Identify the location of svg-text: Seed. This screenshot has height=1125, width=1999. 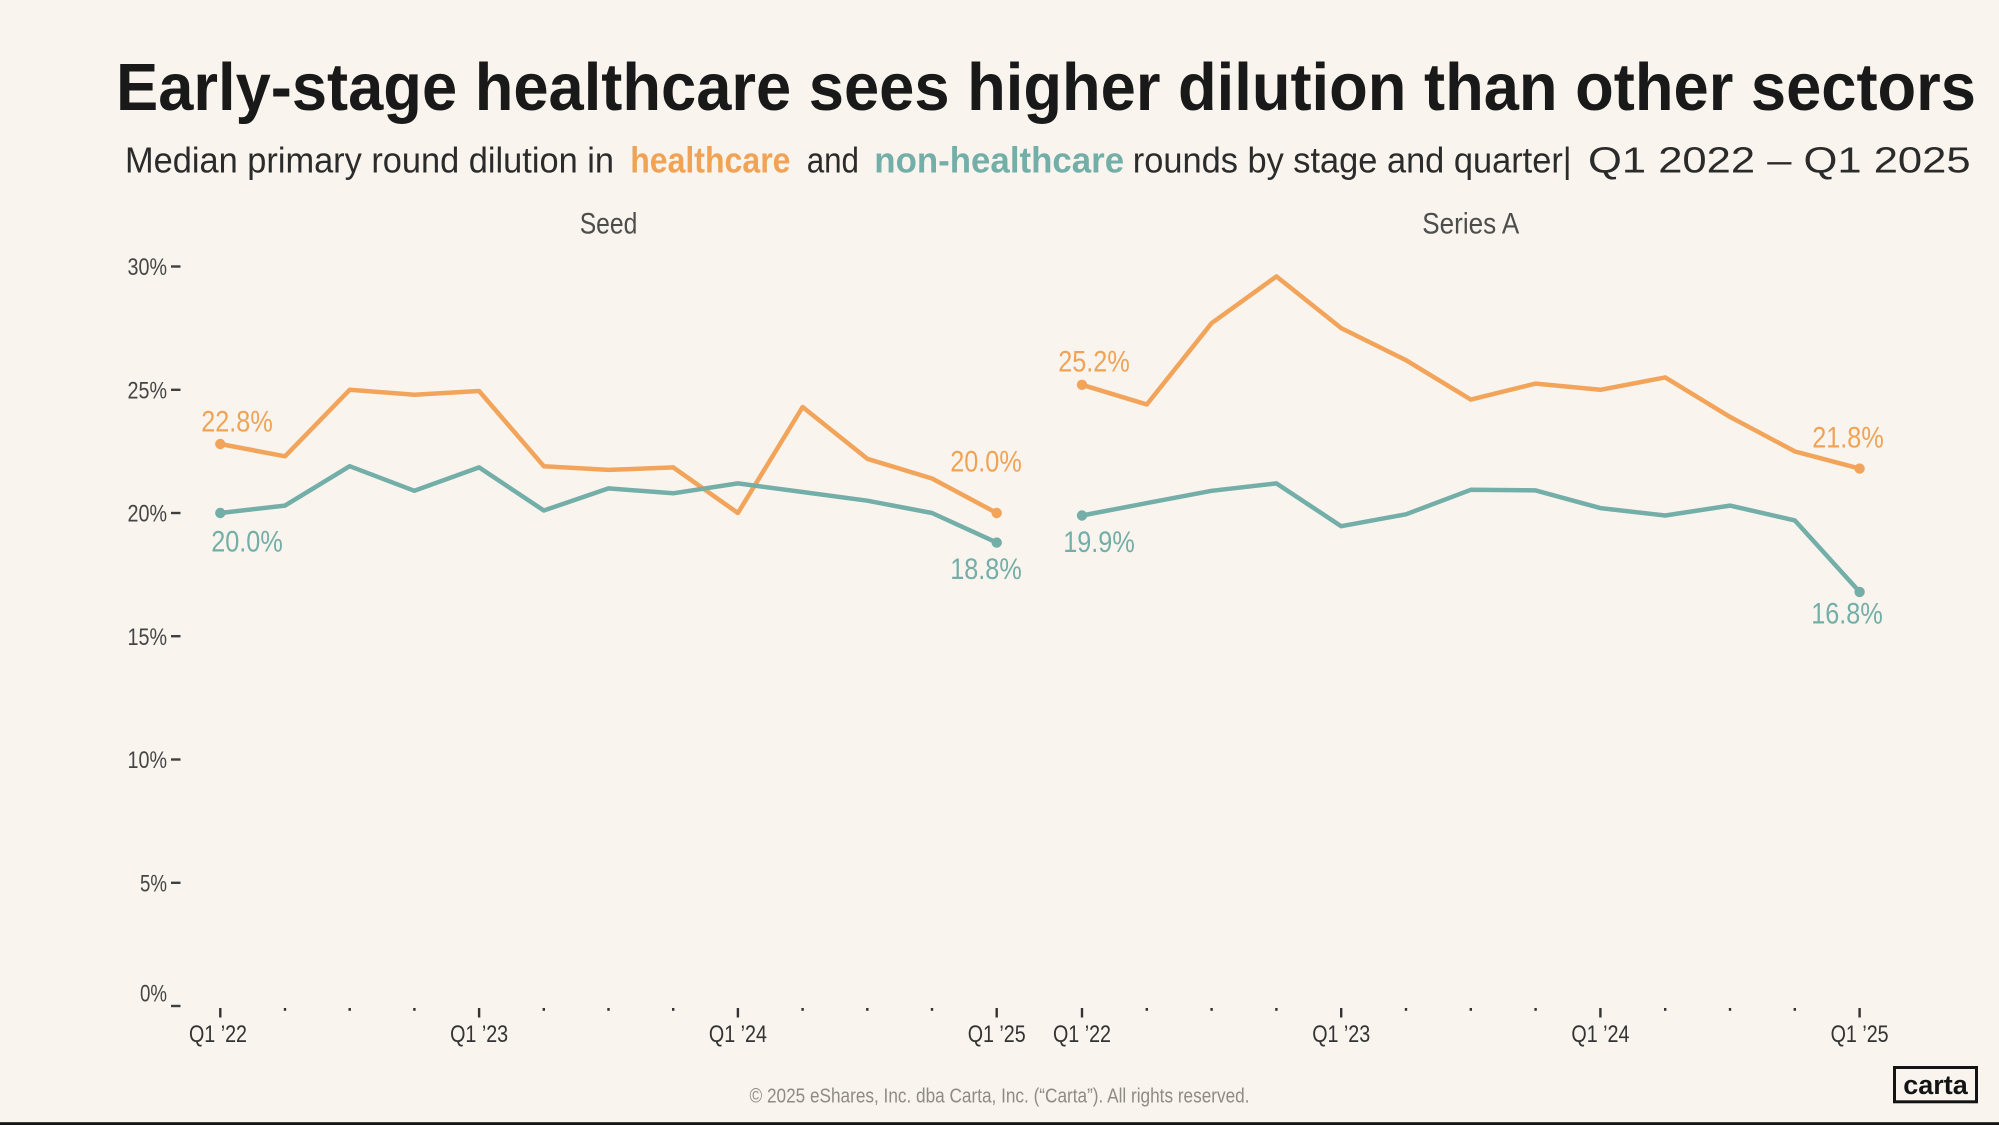
(609, 223).